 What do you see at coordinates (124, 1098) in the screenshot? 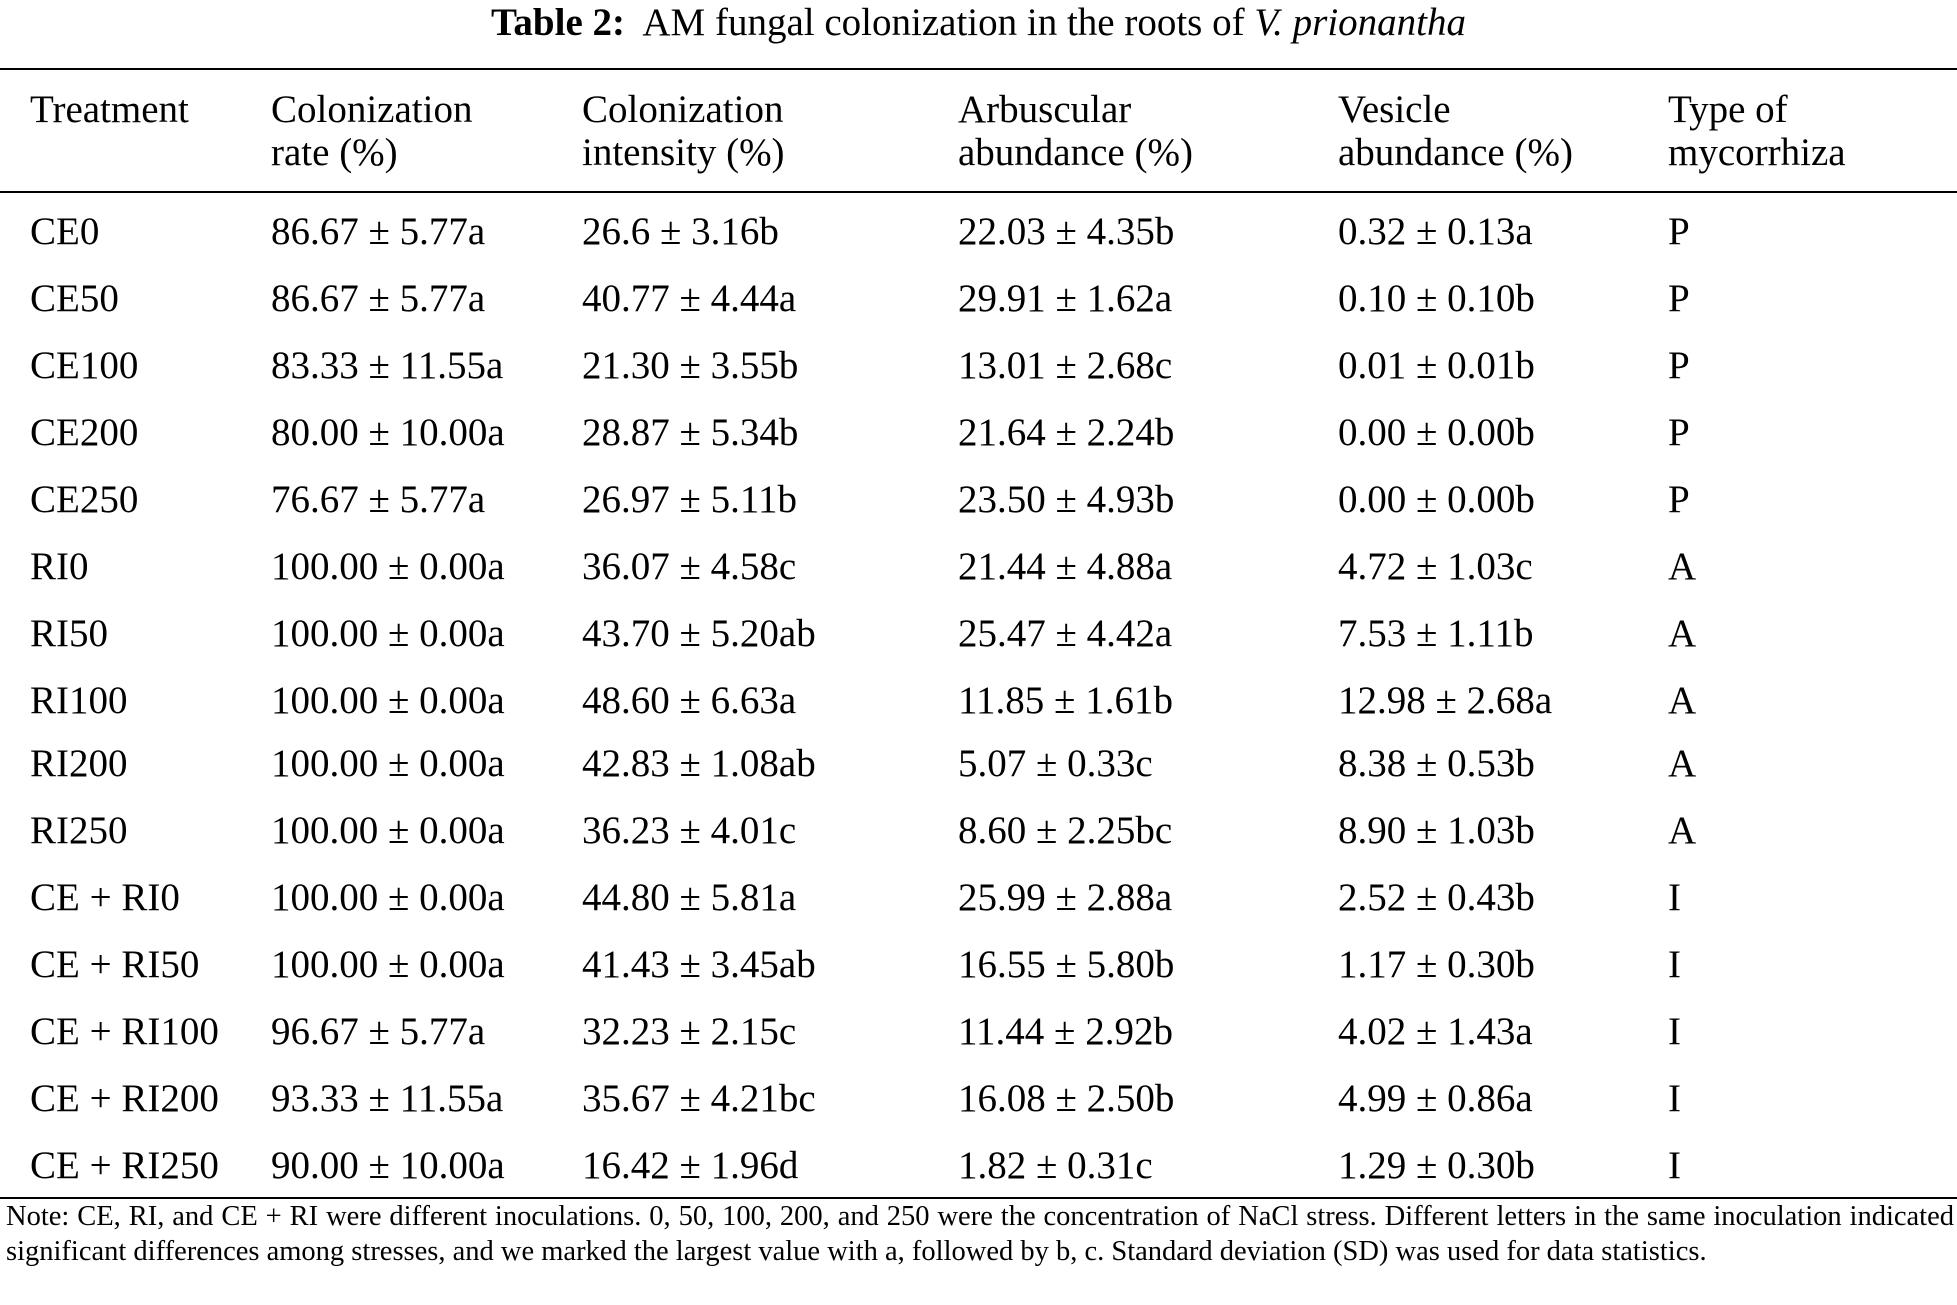
I see `treatment-cell: CE + RI200` at bounding box center [124, 1098].